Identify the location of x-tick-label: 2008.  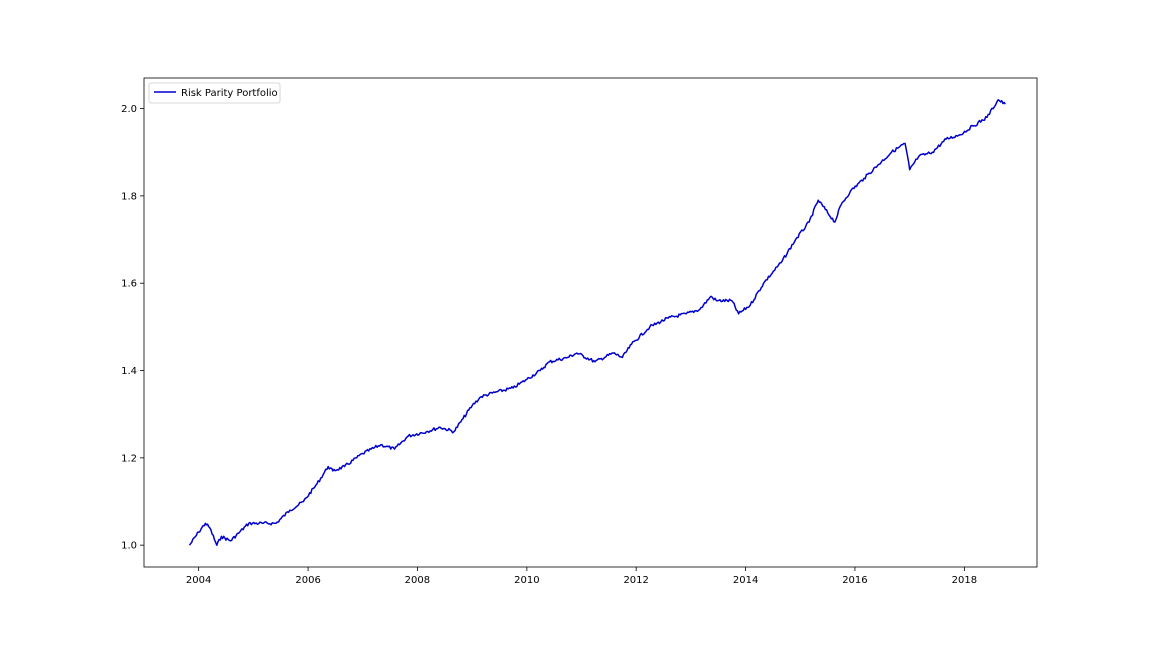
(417, 580).